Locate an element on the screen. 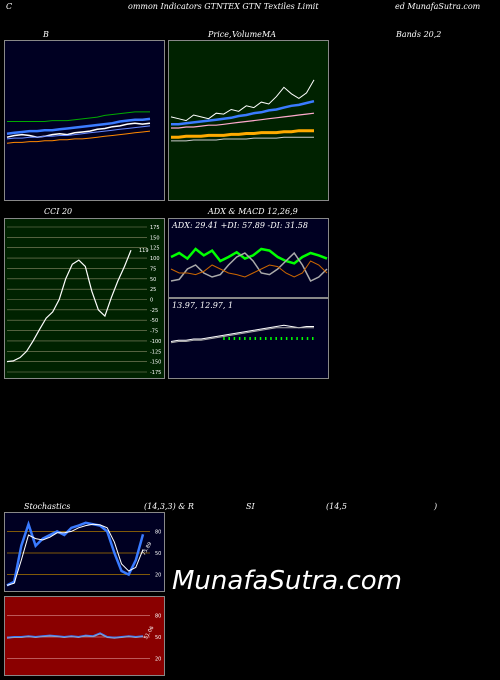  adx-label: ADX: 29.41 +DI: 57.89 -DI: 31.58 is located at coordinates (240, 225).